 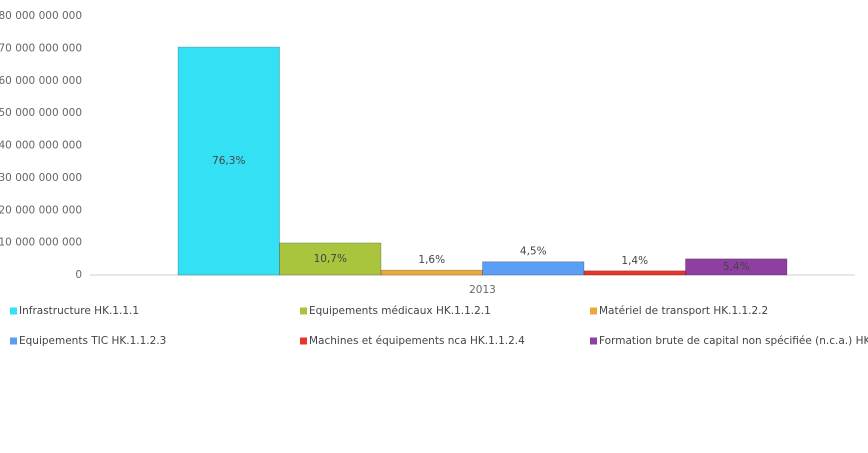 What do you see at coordinates (400, 311) in the screenshot?
I see `legend-label: Equipements médicaux HK.1.1.2.1` at bounding box center [400, 311].